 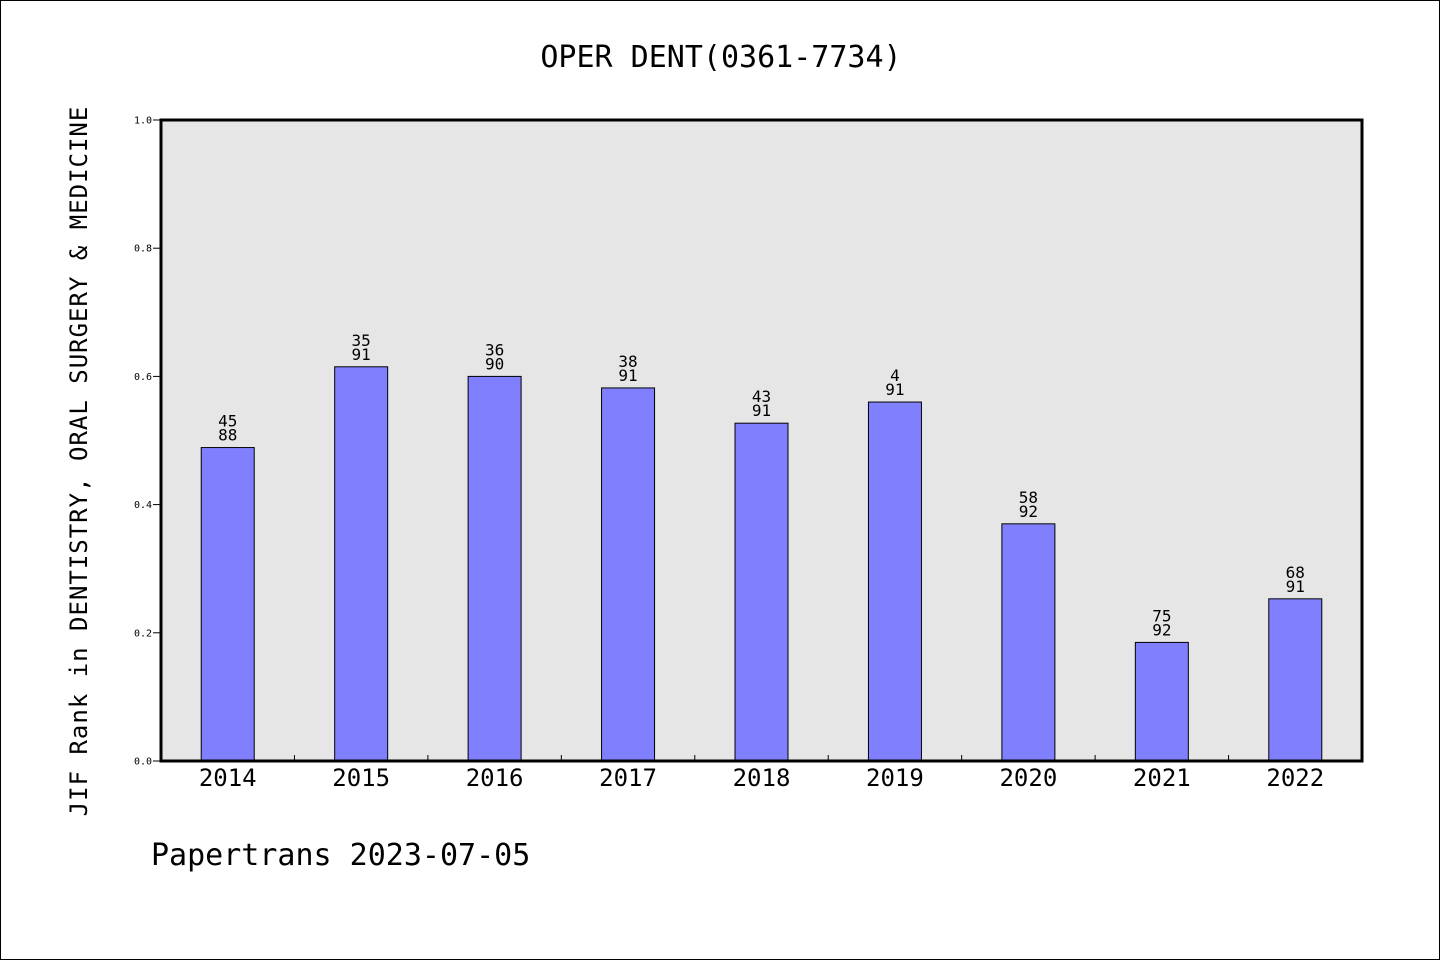 What do you see at coordinates (143, 762) in the screenshot?
I see `y-tick-label: 0.0` at bounding box center [143, 762].